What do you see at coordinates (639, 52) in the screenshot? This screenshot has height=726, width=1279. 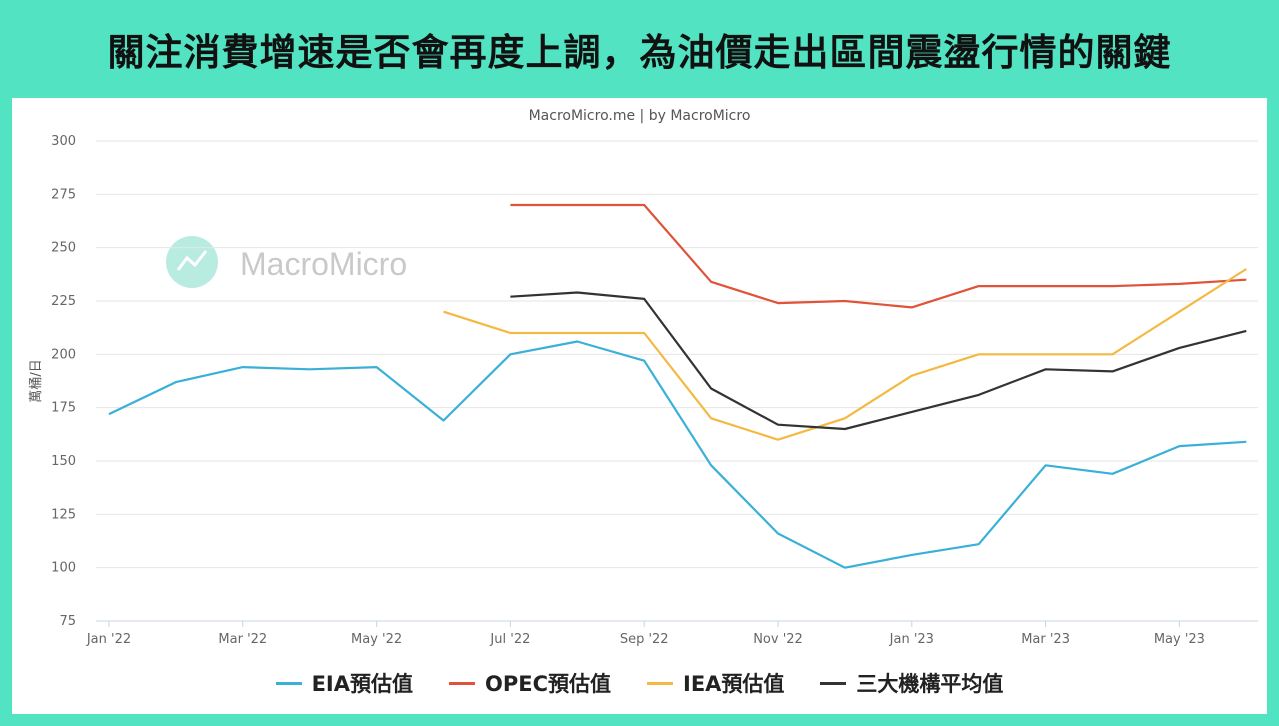 I see `headline: 關注消費增速是否會再度上調，為油價走出區間震盪行情的關鍵` at bounding box center [639, 52].